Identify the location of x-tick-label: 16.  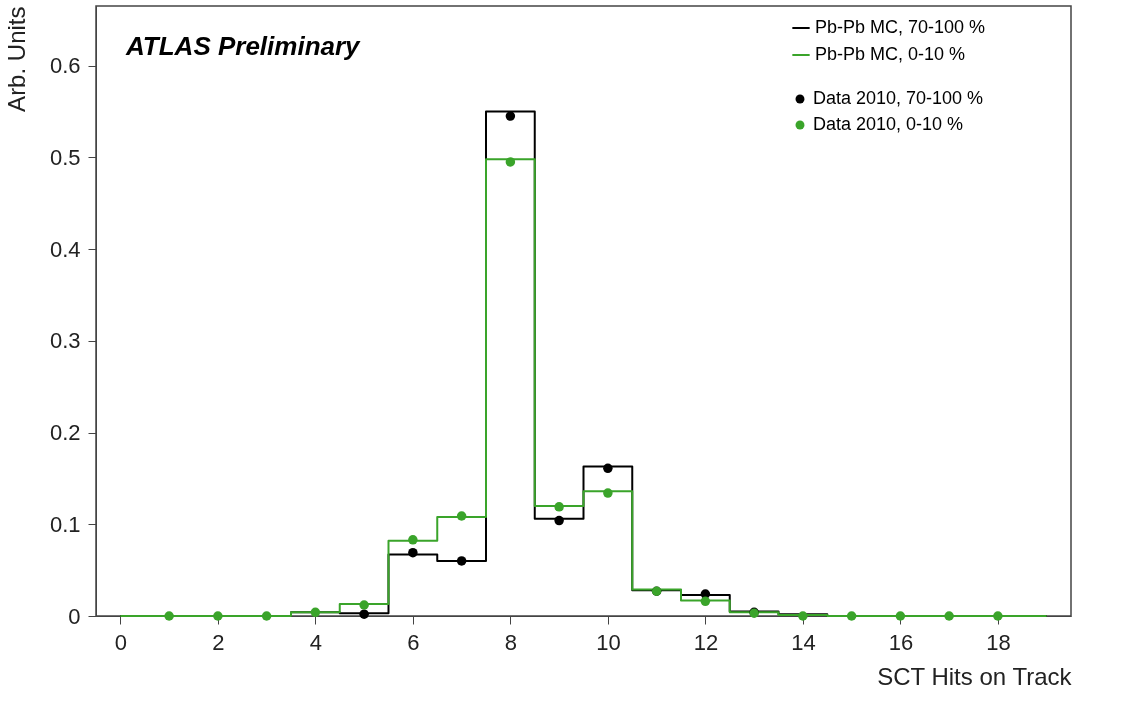
(901, 642).